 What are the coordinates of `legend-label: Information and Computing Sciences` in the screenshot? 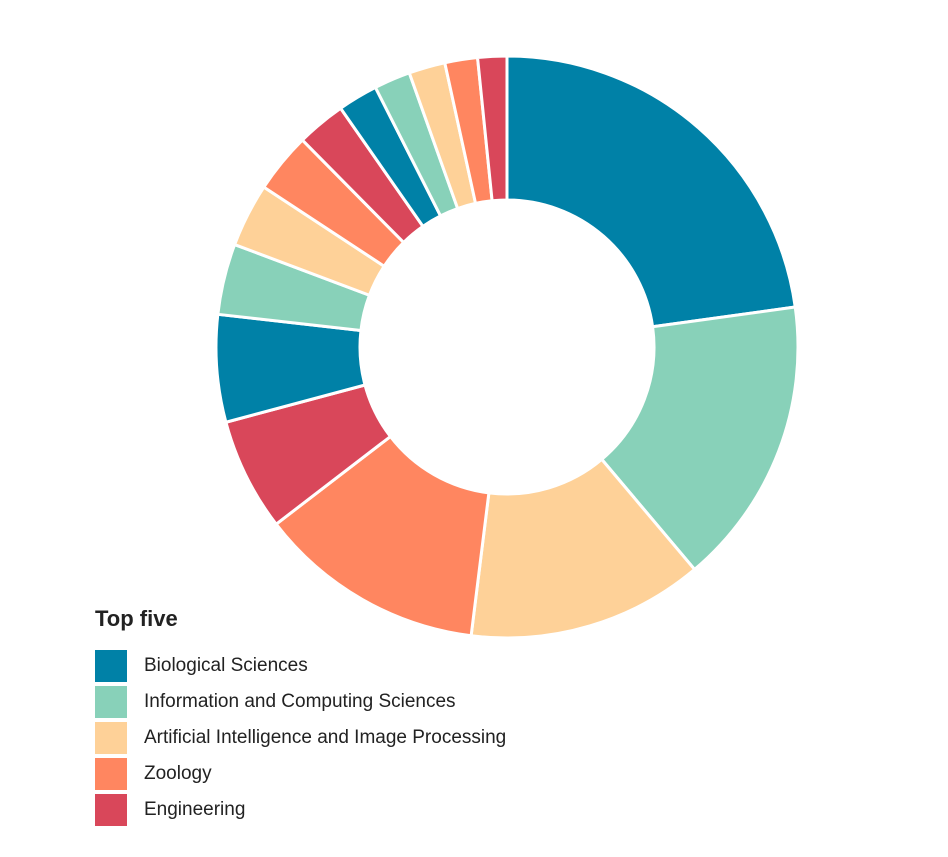 It's located at (300, 701).